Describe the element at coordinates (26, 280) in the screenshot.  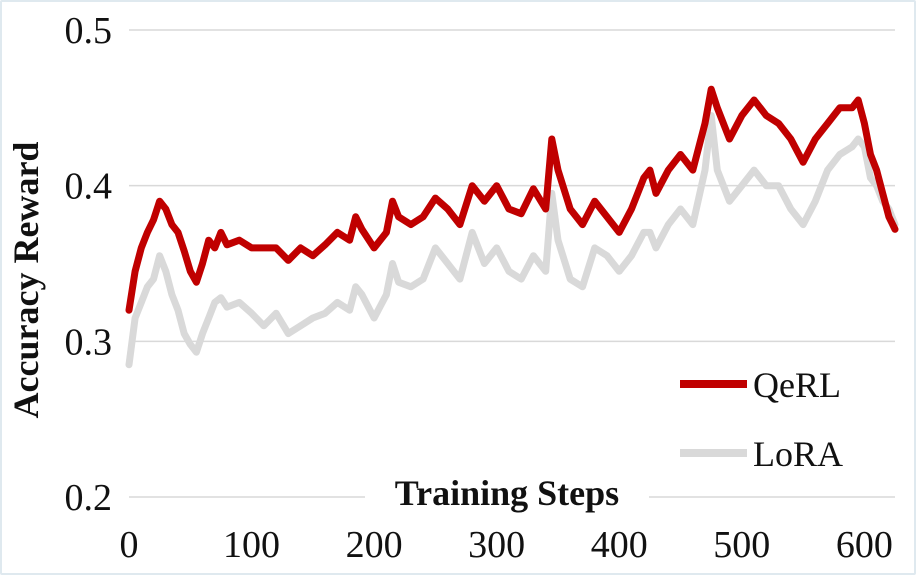
I see `y-axis-title: Accuracy Reward` at that location.